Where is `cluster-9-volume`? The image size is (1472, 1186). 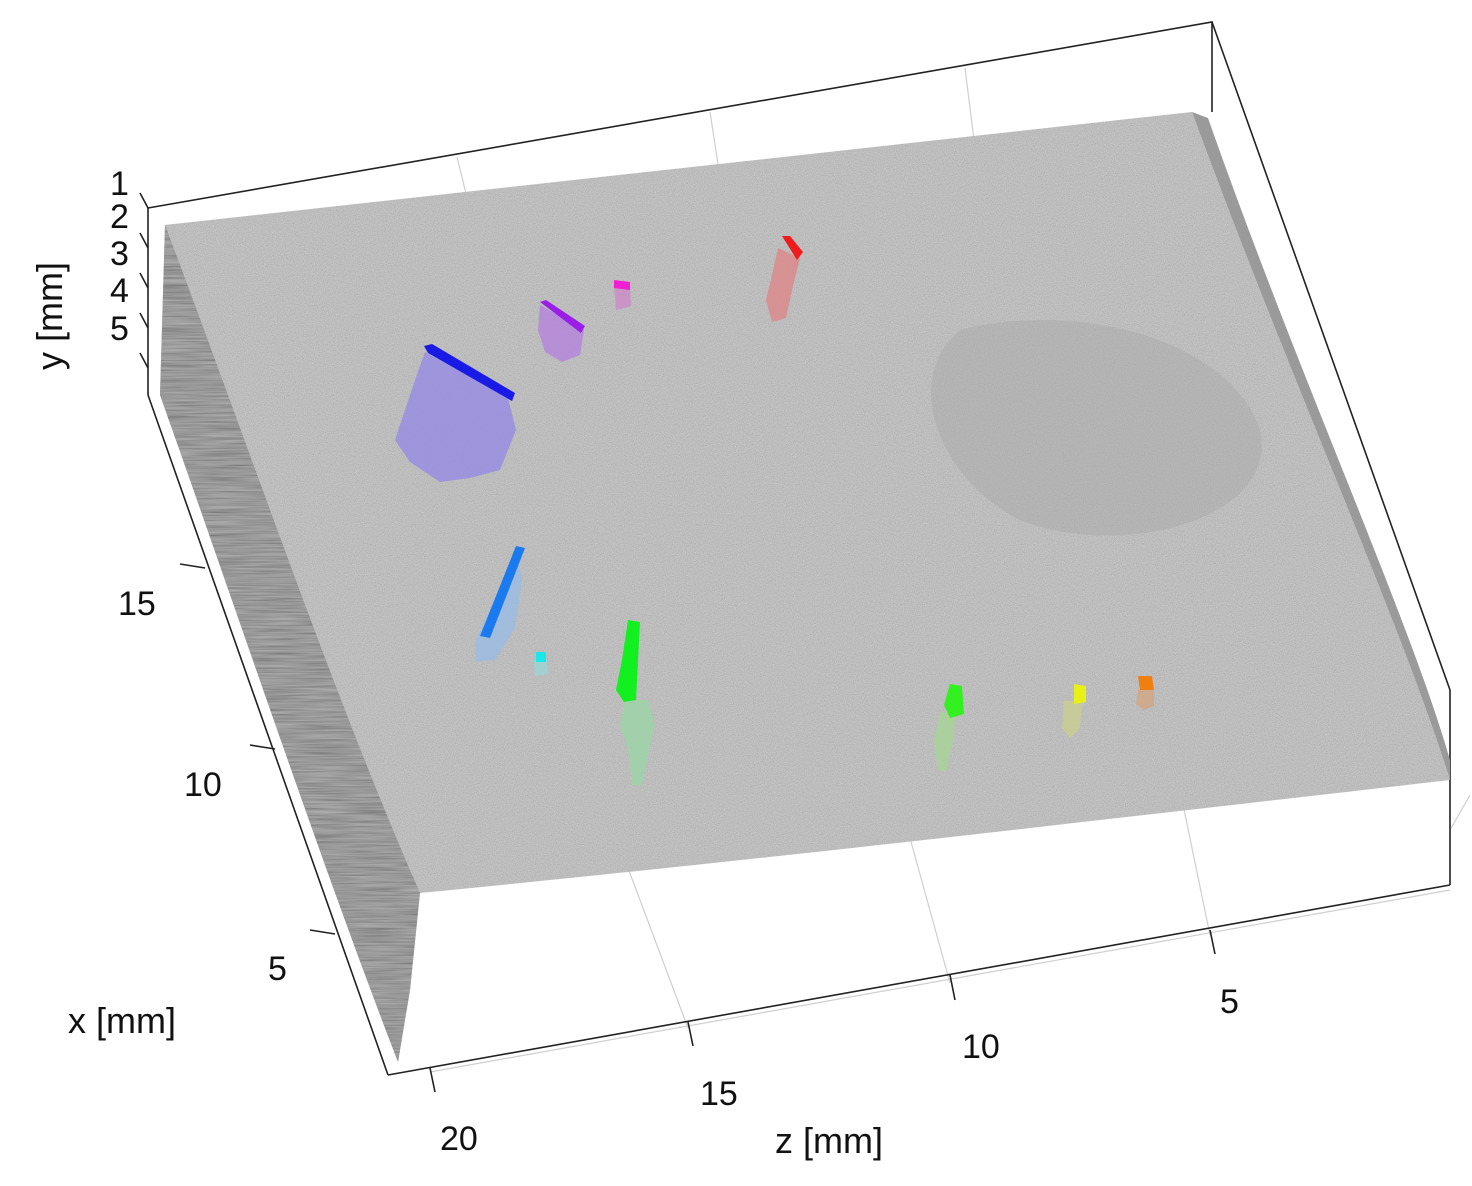
cluster-9-volume is located at coordinates (1072, 719).